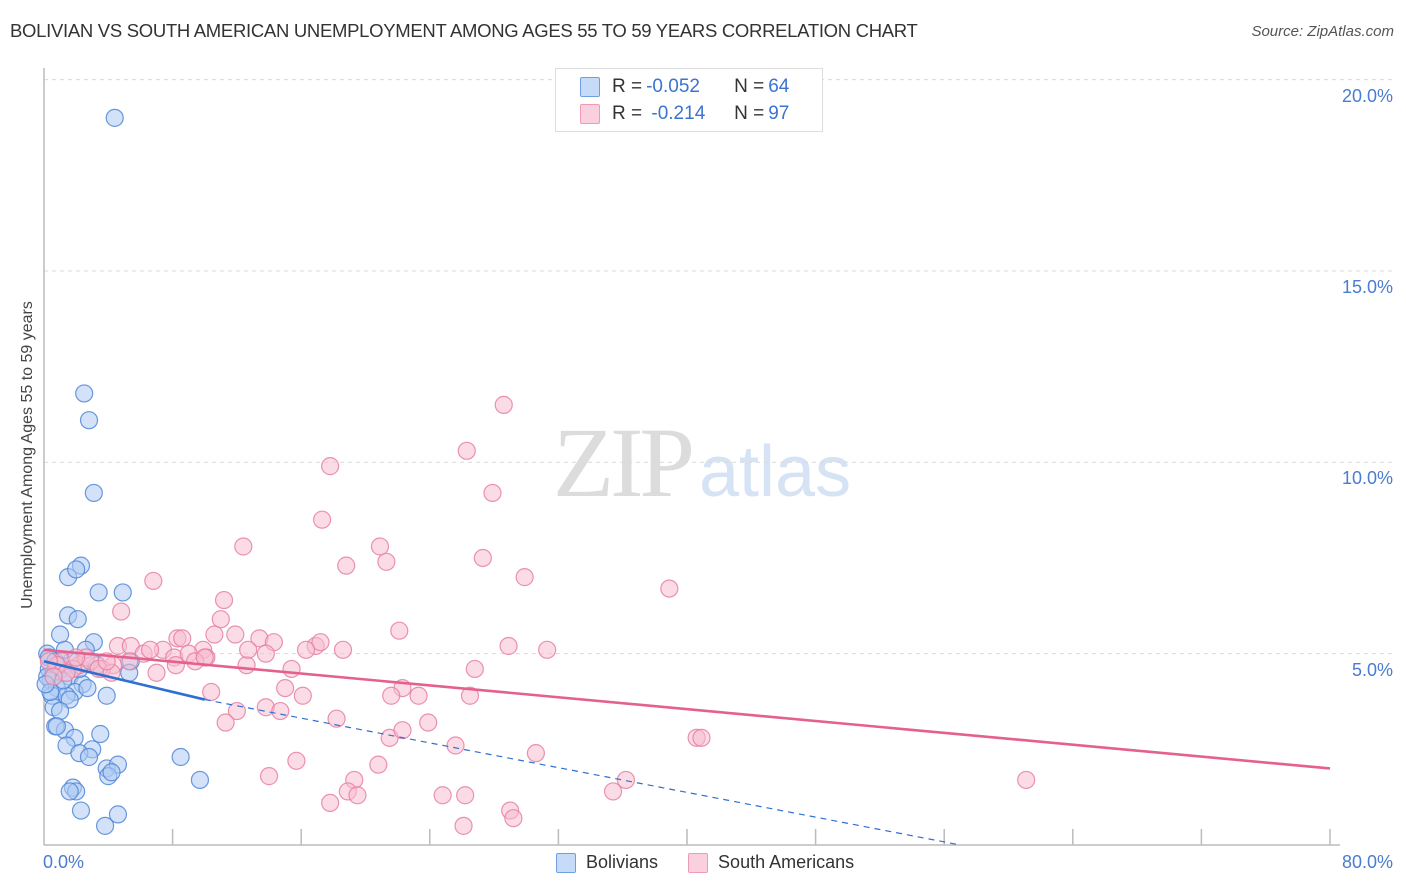  I want to click on legend-item-bolivians: Bolivians, so click(607, 862).